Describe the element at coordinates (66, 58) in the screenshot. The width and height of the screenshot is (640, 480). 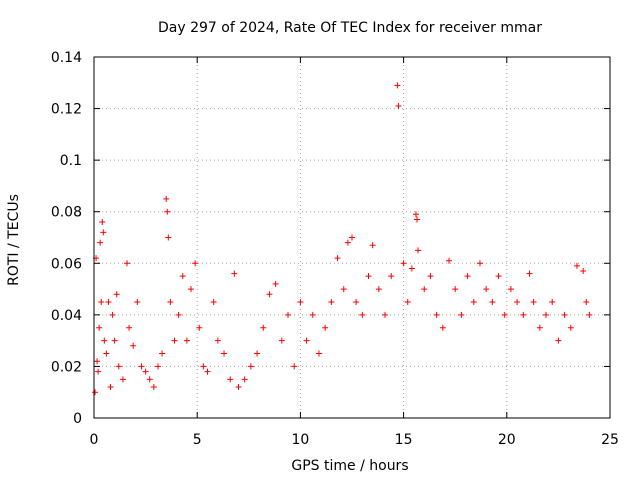
I see `y-tick-label: 0.14` at that location.